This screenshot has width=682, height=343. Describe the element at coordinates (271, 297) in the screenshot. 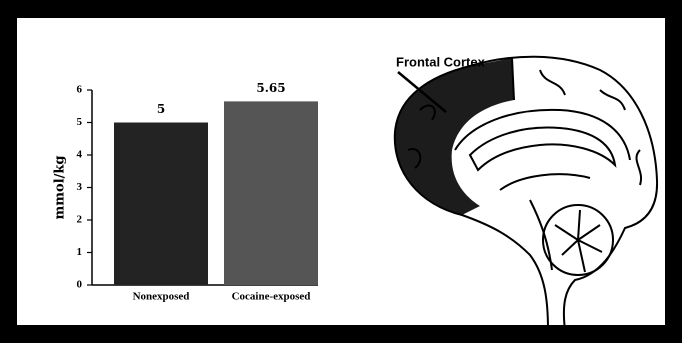

I see `x-tick-label: Cocaine-exposed` at that location.